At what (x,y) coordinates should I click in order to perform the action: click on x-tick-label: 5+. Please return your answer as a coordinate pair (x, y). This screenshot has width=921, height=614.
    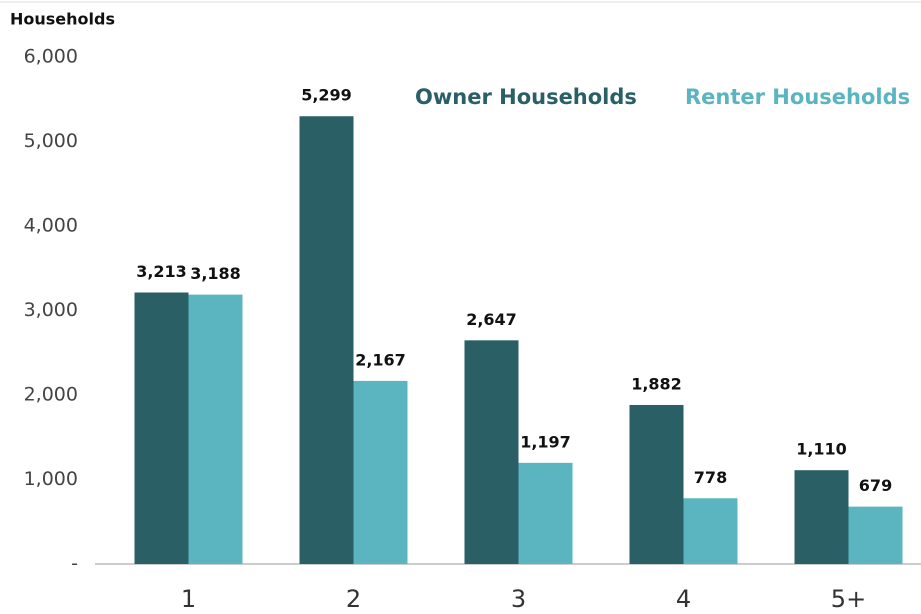
    Looking at the image, I should click on (848, 599).